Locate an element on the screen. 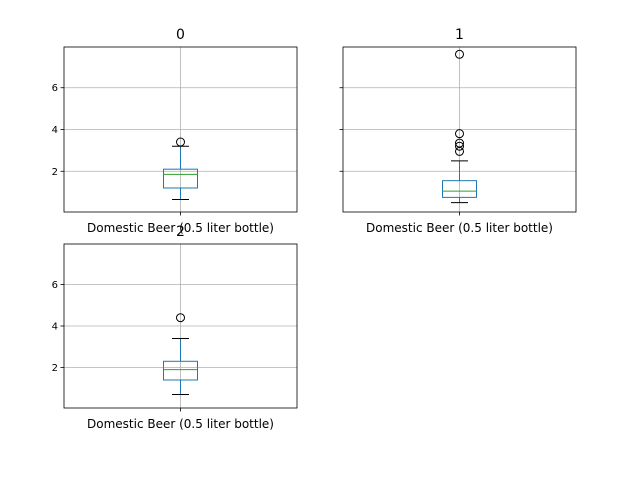  subplot-title: 1 is located at coordinates (459, 35).